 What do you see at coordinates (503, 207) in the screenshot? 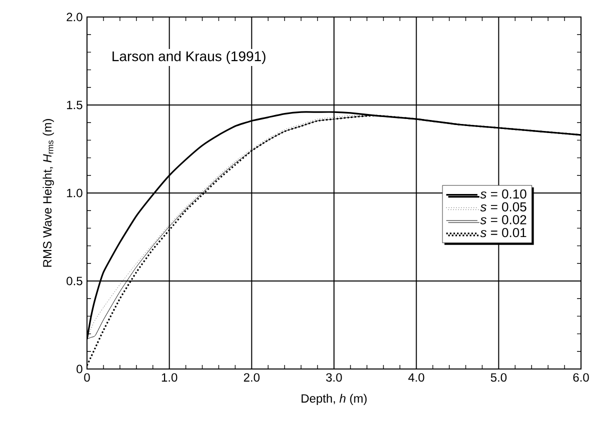
I see `legend-label: s = 0.05` at bounding box center [503, 207].